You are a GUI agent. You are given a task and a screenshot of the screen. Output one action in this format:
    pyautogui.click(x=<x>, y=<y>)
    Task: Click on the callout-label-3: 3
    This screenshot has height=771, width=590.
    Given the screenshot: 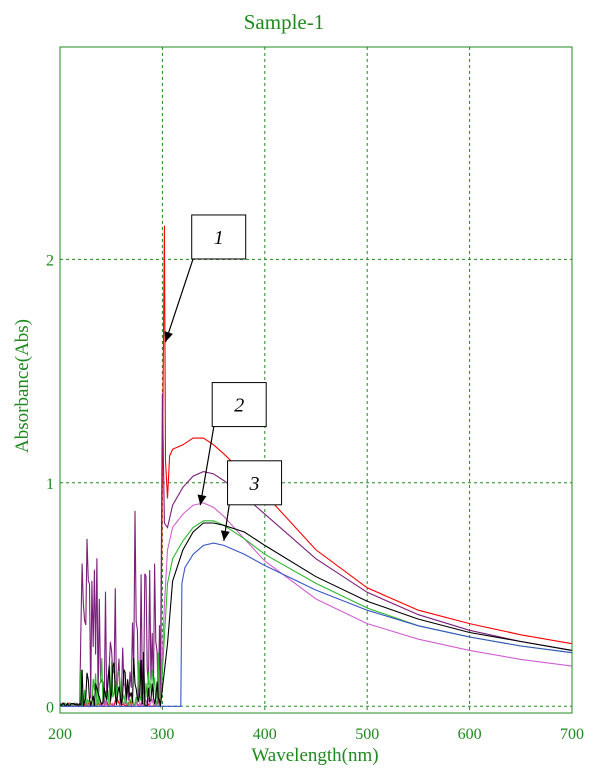 What is the action you would take?
    pyautogui.click(x=254, y=484)
    